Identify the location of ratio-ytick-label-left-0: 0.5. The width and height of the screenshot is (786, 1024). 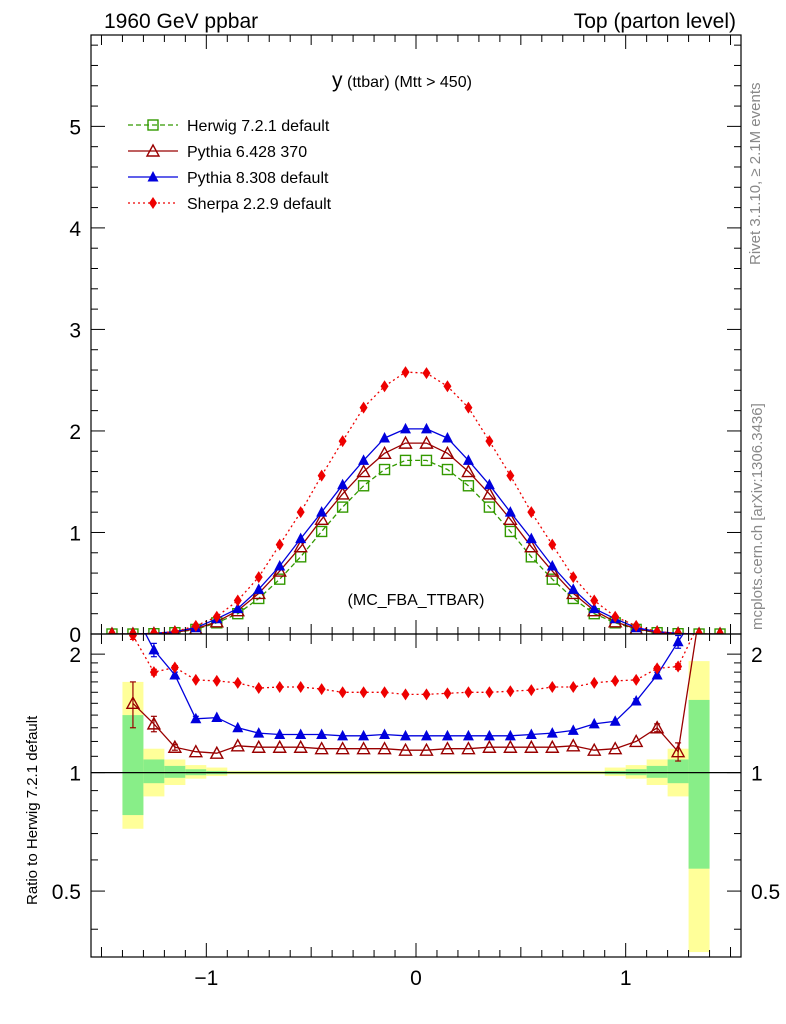
(66, 892).